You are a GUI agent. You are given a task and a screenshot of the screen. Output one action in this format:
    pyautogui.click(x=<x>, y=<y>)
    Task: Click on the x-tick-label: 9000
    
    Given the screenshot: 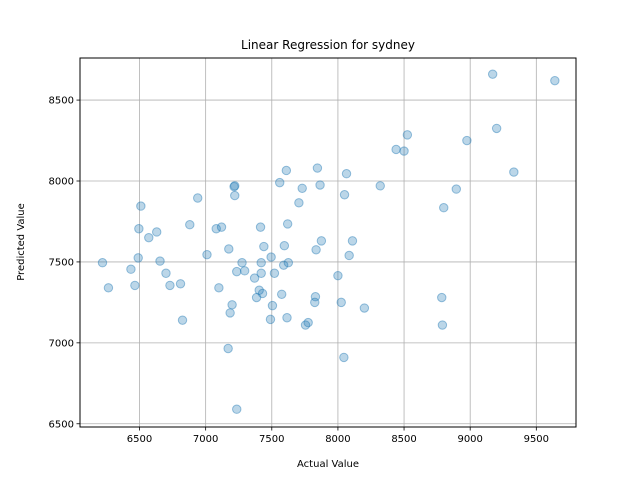 What is the action you would take?
    pyautogui.click(x=469, y=439)
    